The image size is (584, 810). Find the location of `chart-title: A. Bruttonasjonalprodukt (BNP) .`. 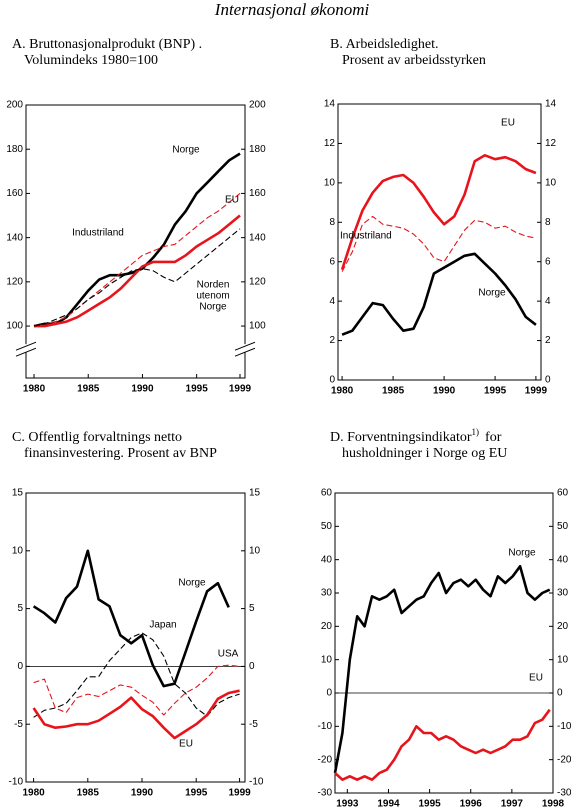

chart-title: A. Bruttonasjonalprodukt (BNP) . is located at coordinates (107, 44).